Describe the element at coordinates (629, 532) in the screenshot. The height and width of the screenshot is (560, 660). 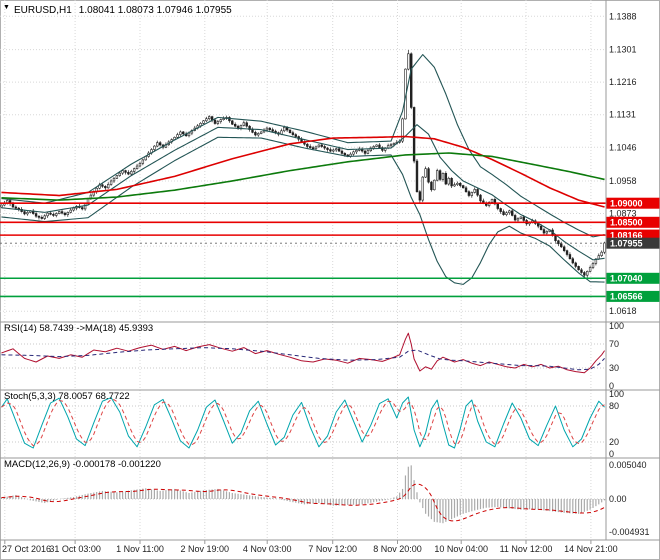
I see `macd-axis-label: -0.004931` at that location.